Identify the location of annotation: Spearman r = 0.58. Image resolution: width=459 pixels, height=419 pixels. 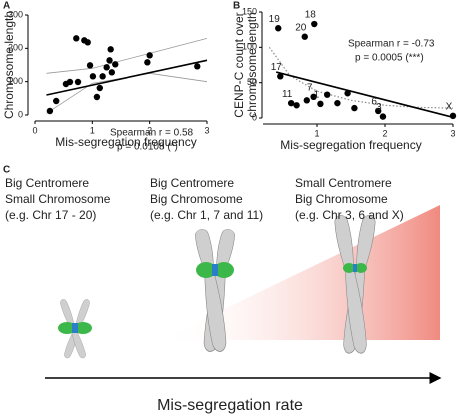
(152, 133).